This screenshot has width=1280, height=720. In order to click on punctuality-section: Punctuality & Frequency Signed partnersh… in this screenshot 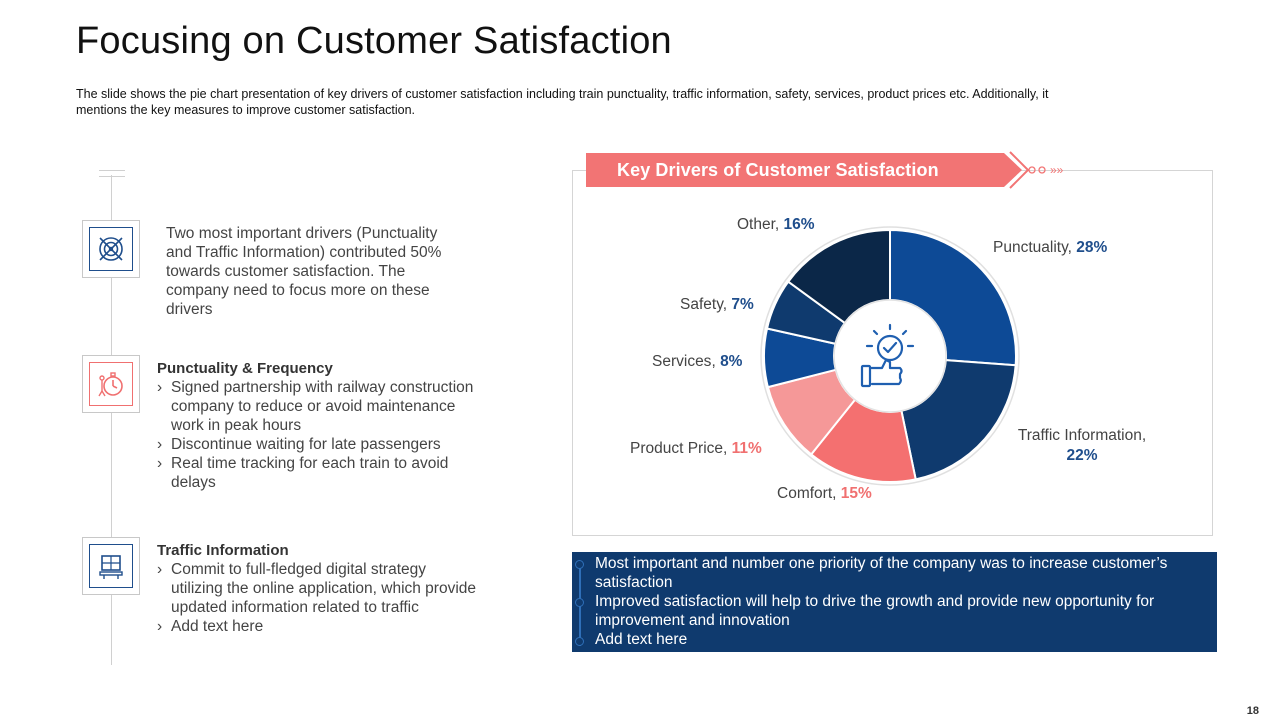, I will do `click(322, 425)`.